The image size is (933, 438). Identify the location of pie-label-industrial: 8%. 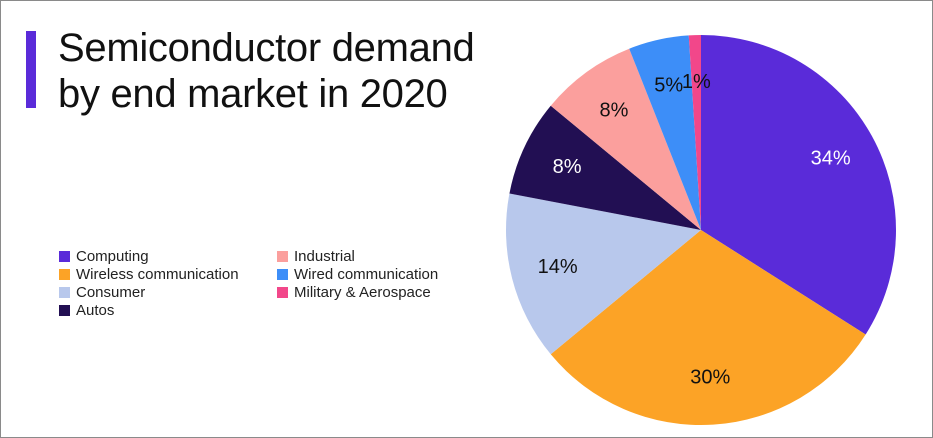
(614, 110).